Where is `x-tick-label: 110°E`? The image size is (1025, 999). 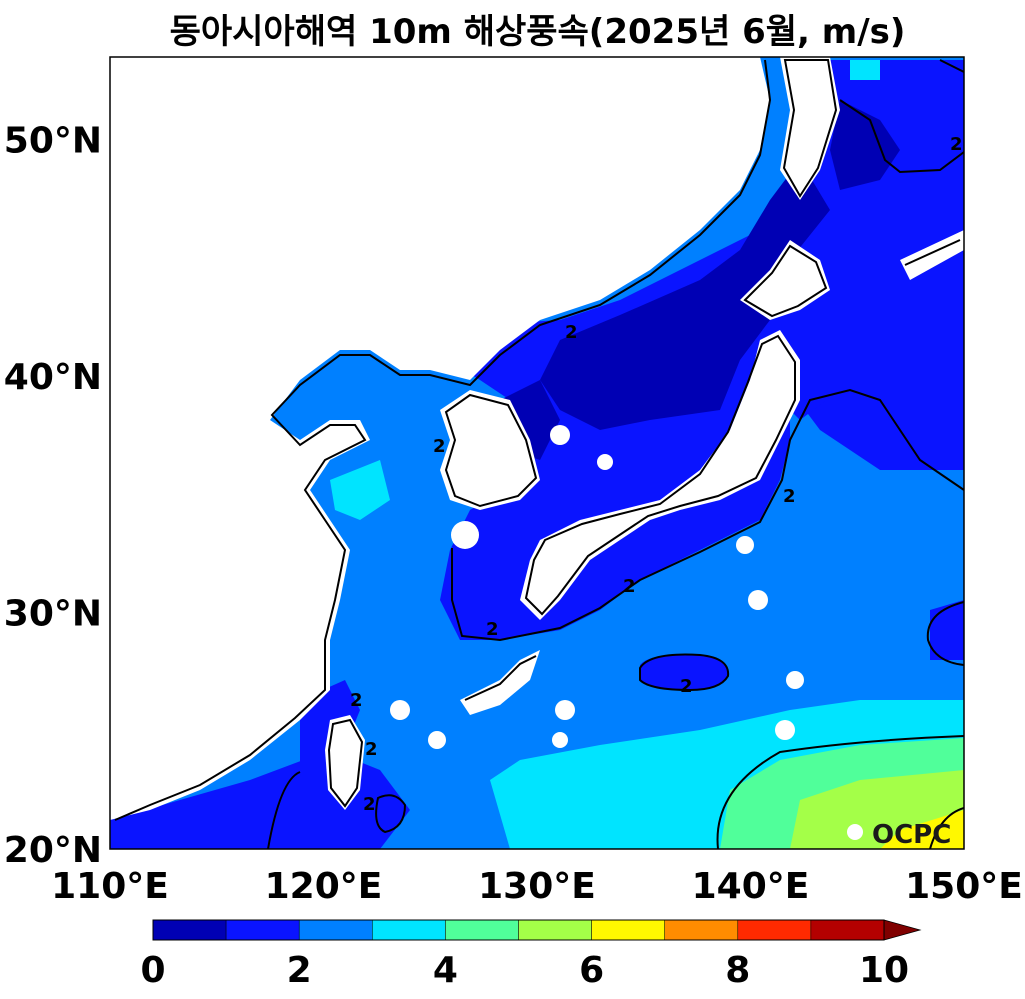
x-tick-label: 110°E is located at coordinates (110, 886).